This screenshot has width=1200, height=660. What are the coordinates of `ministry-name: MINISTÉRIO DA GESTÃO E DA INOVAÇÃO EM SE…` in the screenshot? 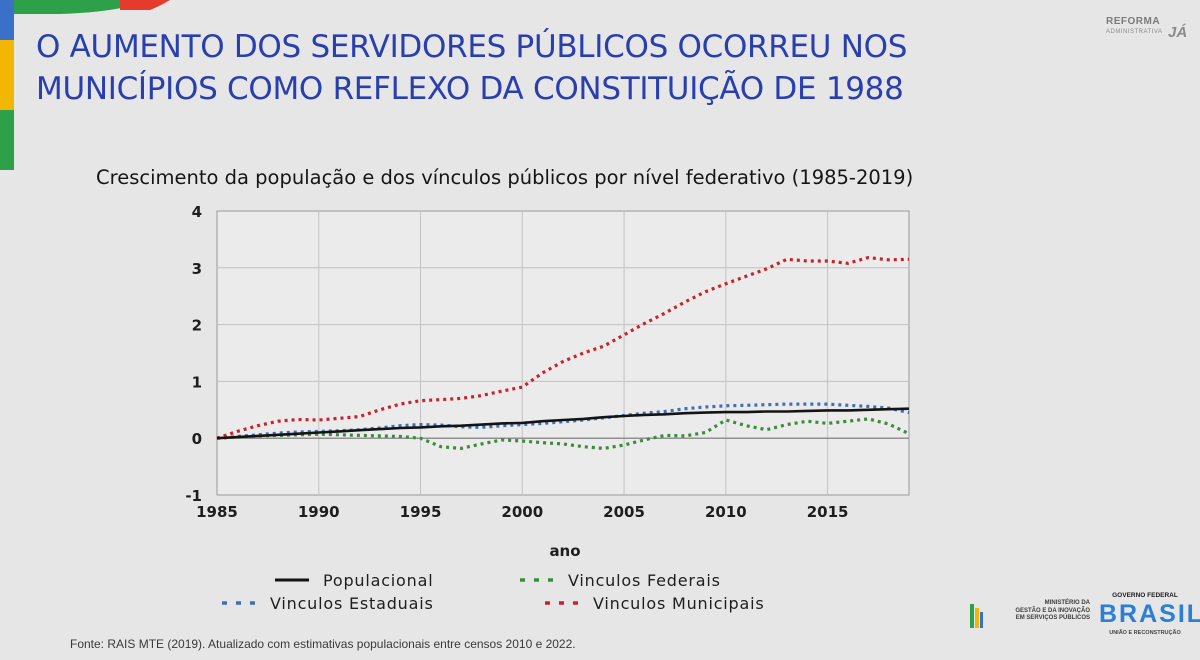 It's located at (1037, 611).